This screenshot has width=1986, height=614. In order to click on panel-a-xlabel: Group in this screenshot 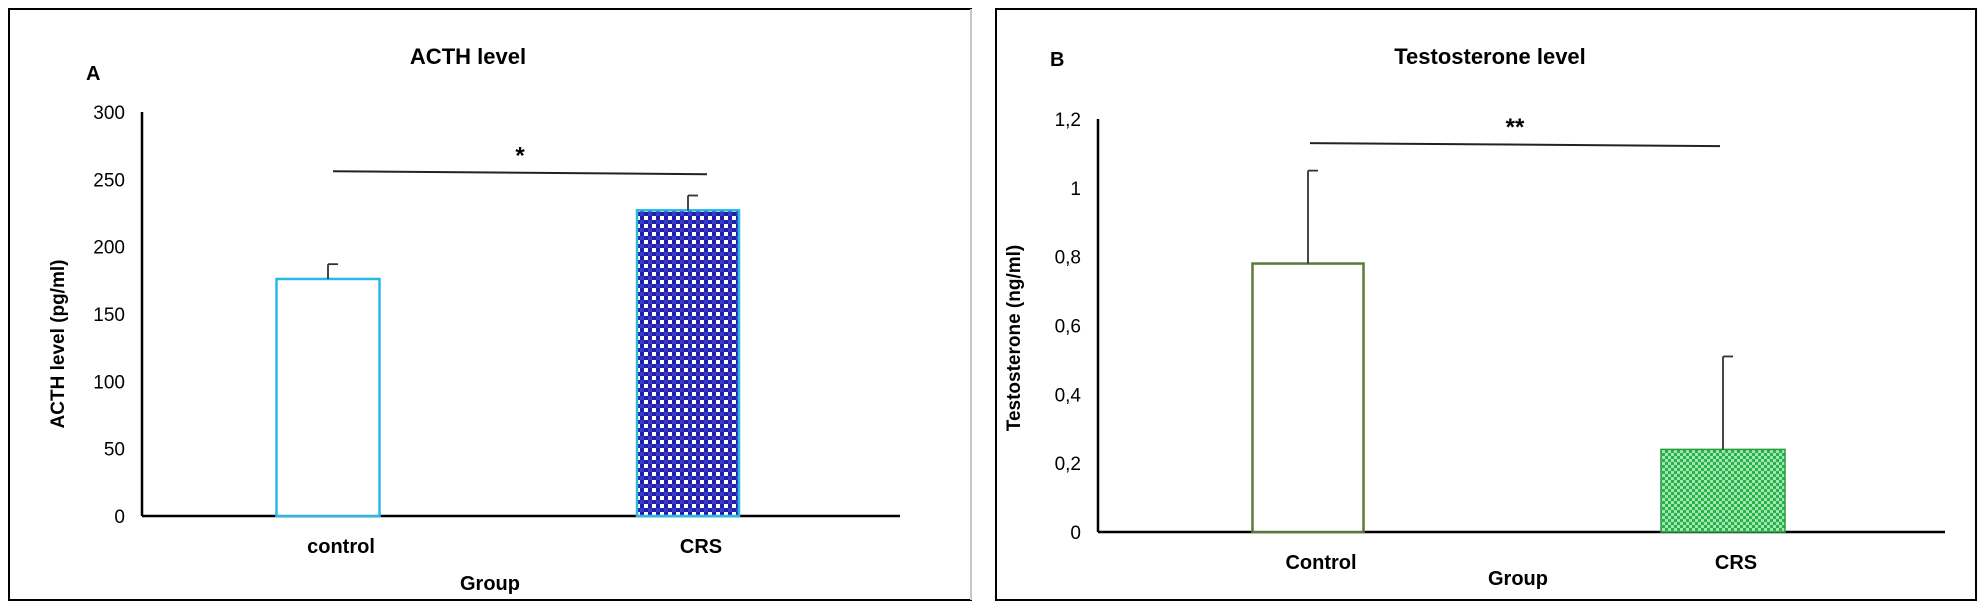, I will do `click(490, 584)`.